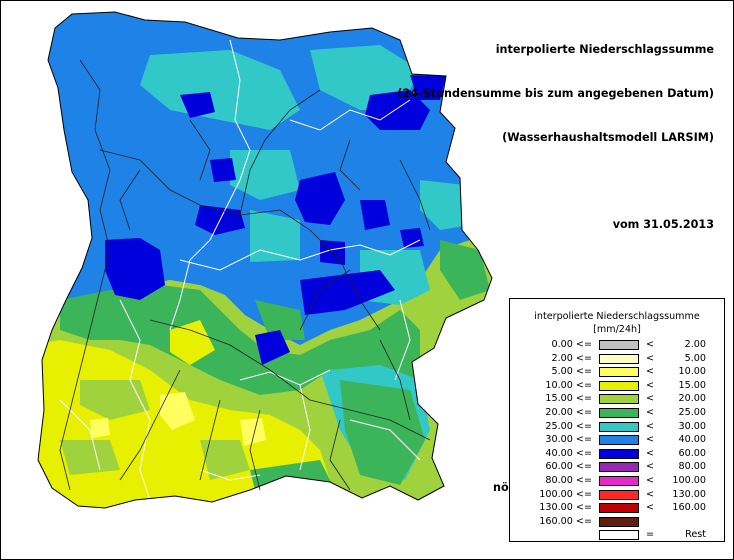 This screenshot has width=734, height=560. I want to click on legend-upper-bound: 100.00, so click(689, 480).